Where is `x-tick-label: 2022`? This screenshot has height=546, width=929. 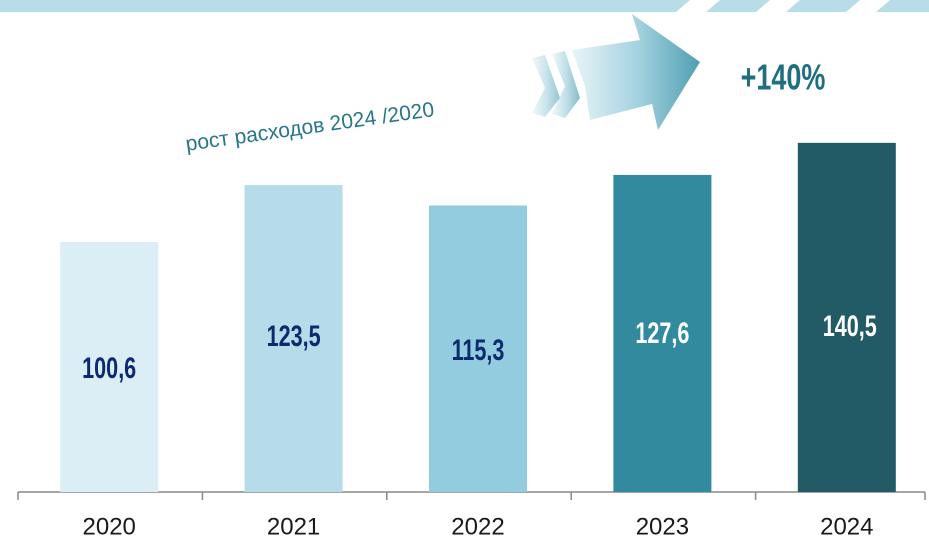
x-tick-label: 2022 is located at coordinates (477, 526).